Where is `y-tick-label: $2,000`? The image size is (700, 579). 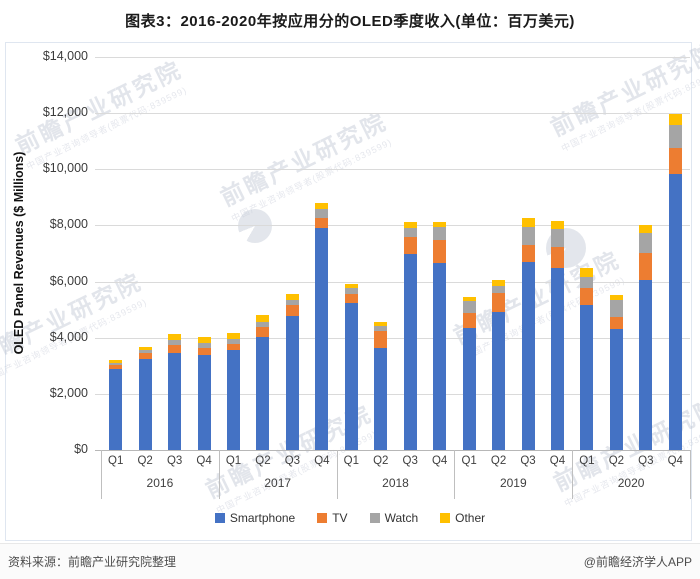
y-tick-label: $2,000 is located at coordinates (68, 392).